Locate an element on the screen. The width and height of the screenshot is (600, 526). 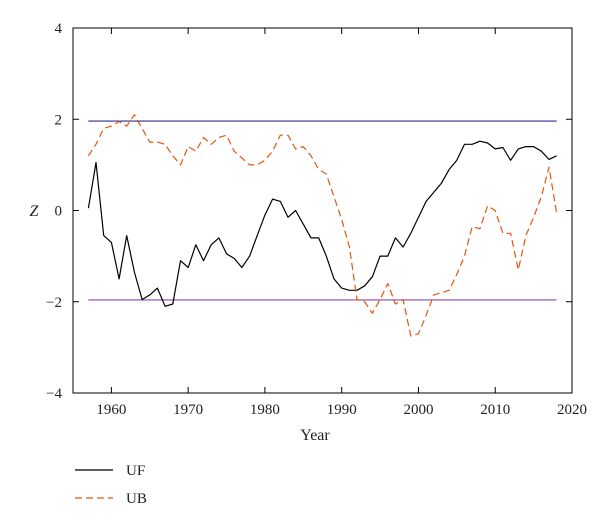
x-tick-label-1960: 1960 is located at coordinates (111, 410).